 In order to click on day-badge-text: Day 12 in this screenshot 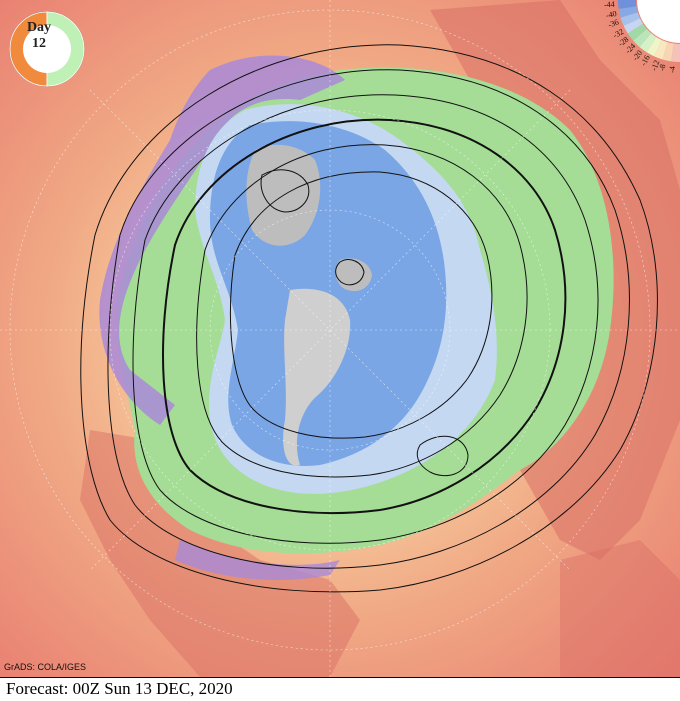, I will do `click(39, 36)`.